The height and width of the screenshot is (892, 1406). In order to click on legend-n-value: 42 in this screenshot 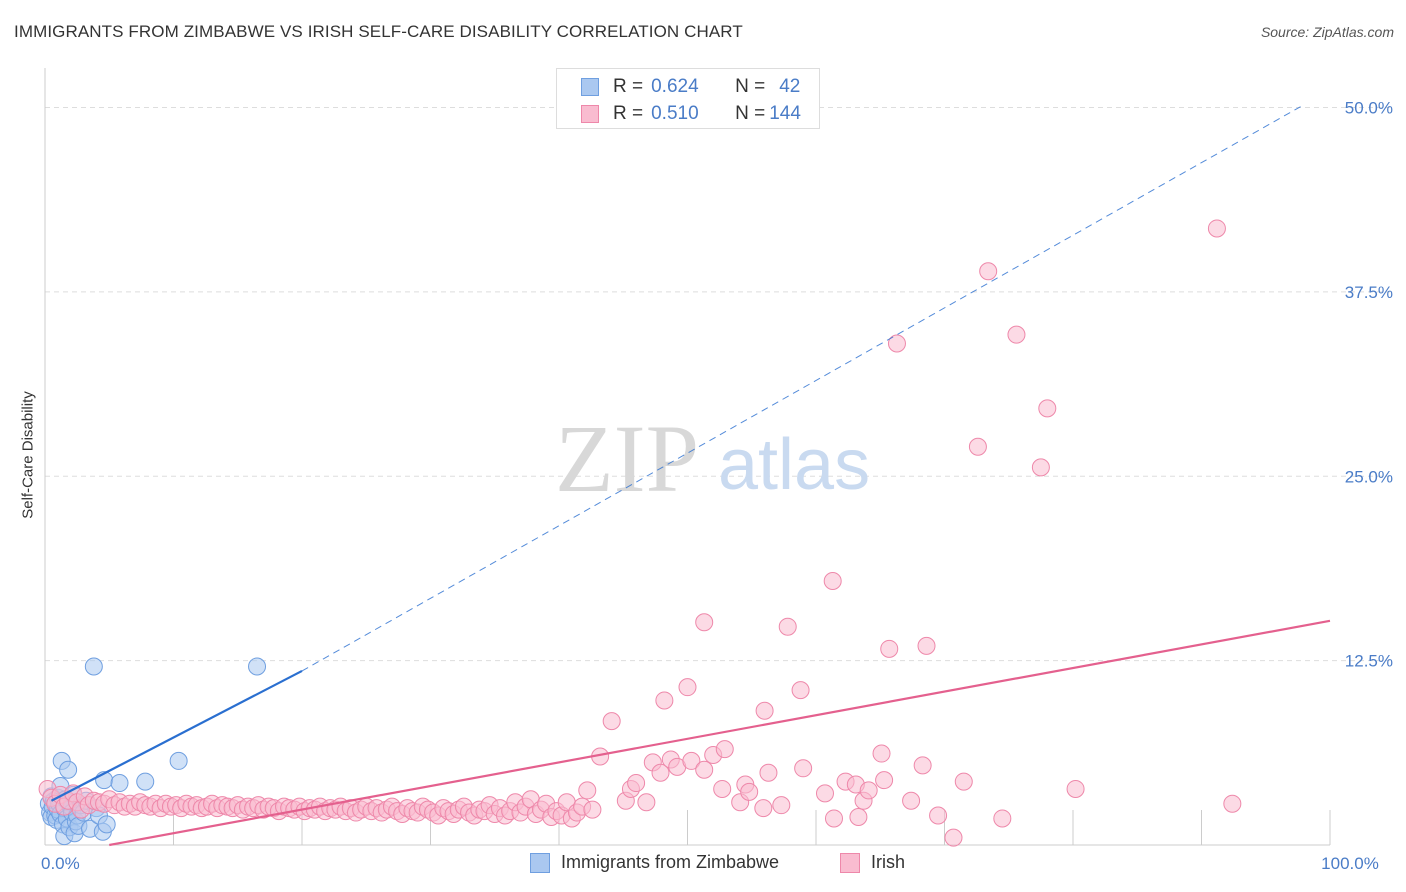, I will do `click(790, 86)`.